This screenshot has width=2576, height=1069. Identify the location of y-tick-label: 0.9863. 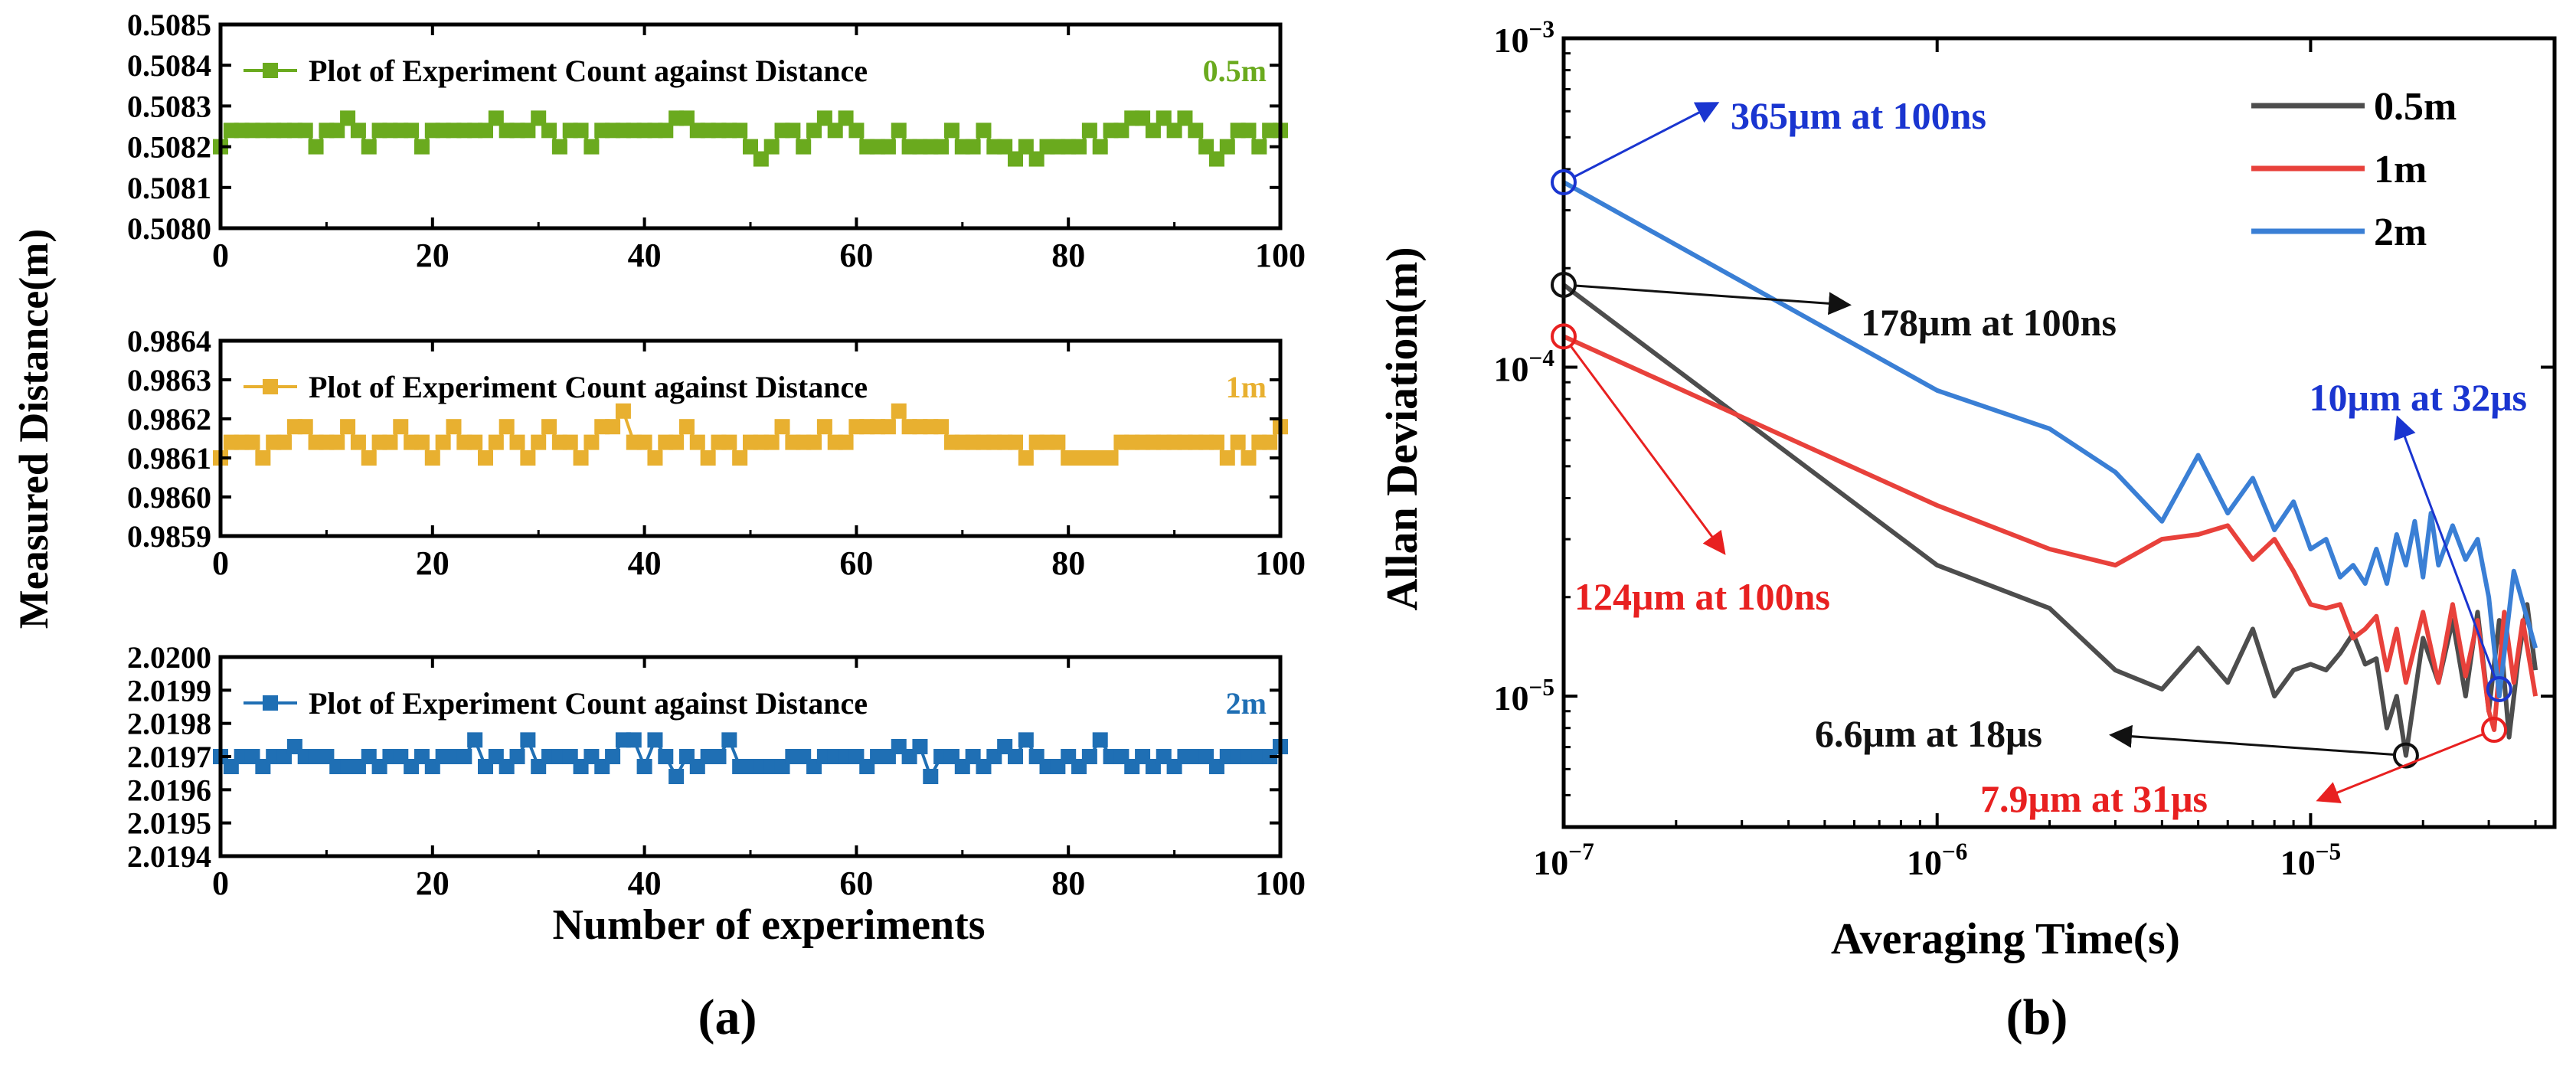
(169, 380).